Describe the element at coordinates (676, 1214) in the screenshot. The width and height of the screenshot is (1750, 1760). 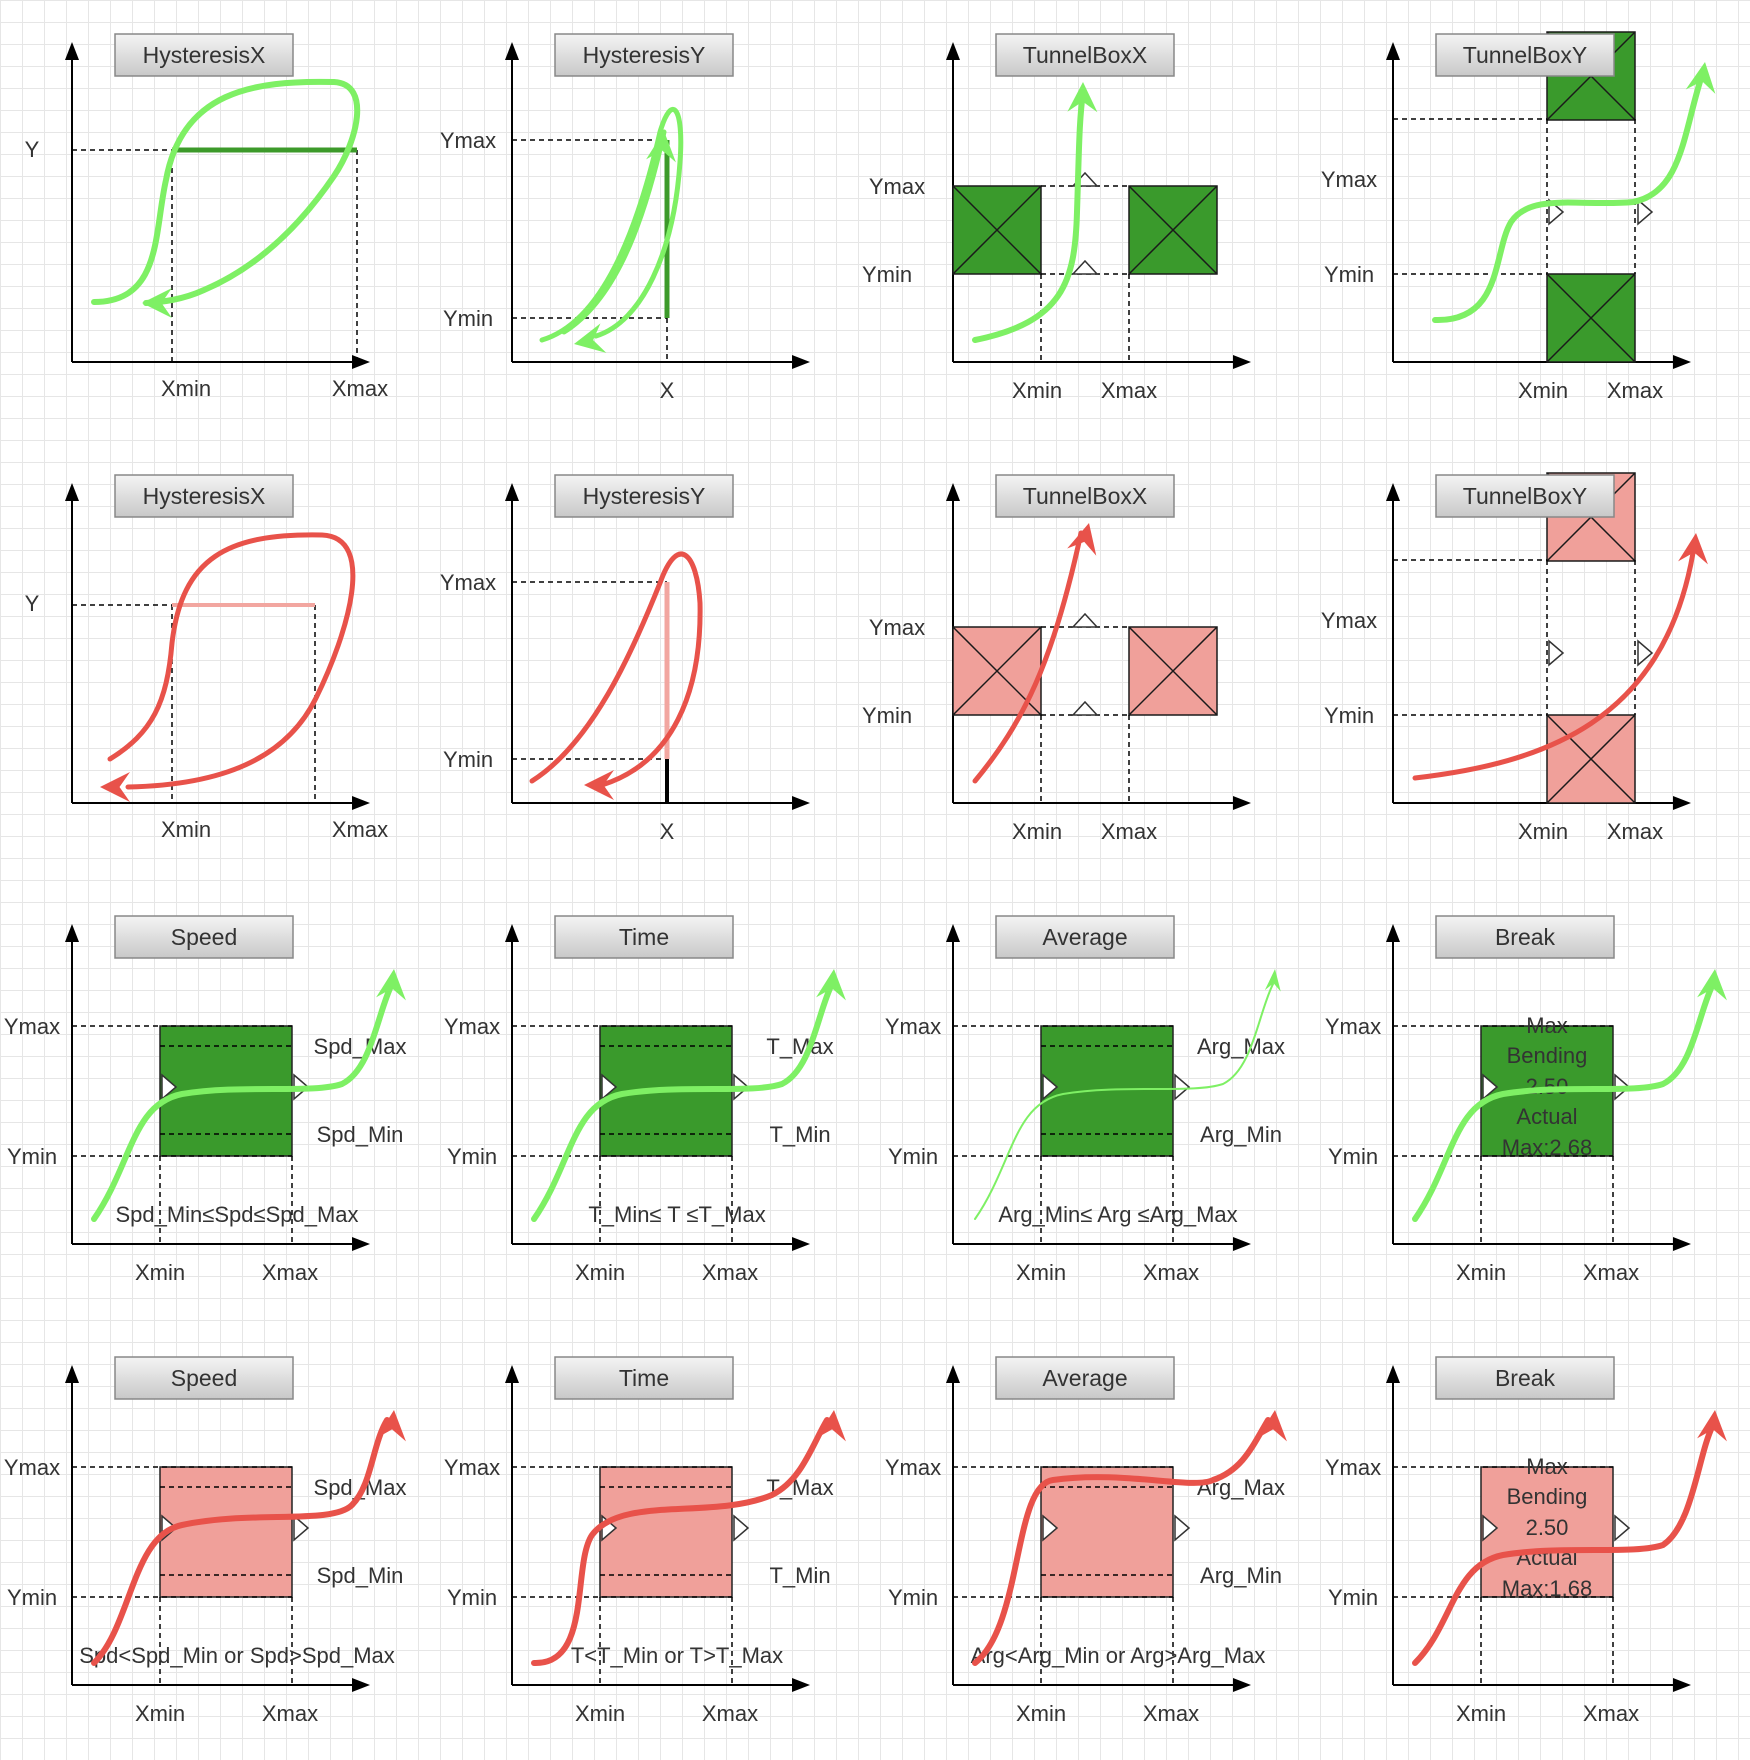
I see `condition-label: T_Min≤ T ≤T_Max` at that location.